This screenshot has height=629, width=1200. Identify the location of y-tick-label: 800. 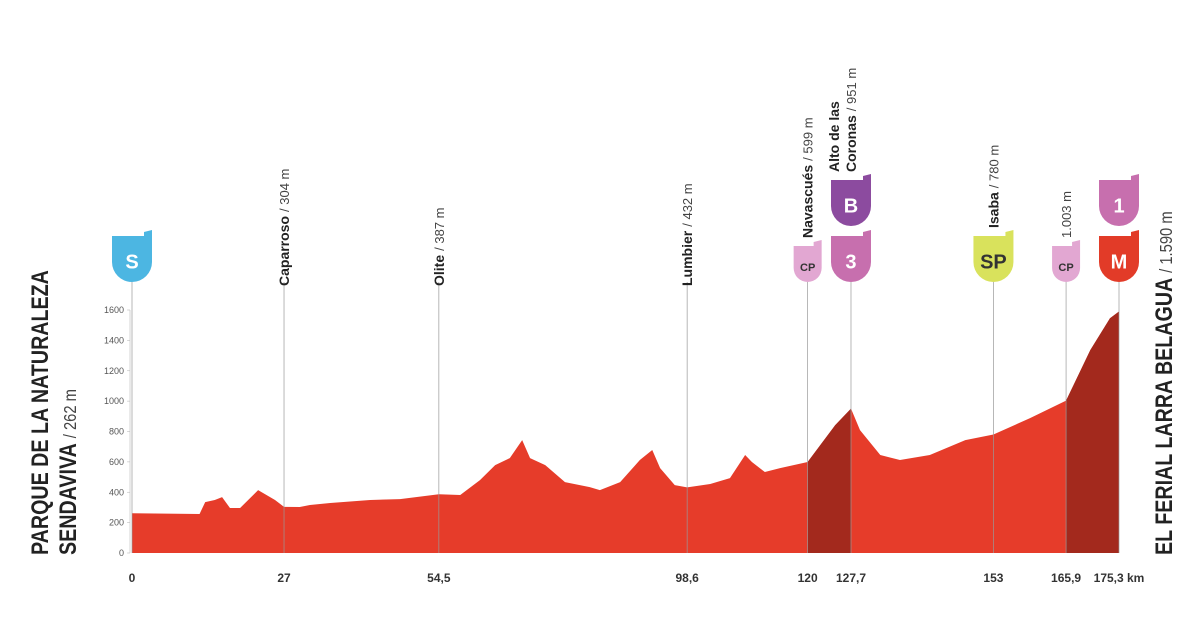
(116, 432).